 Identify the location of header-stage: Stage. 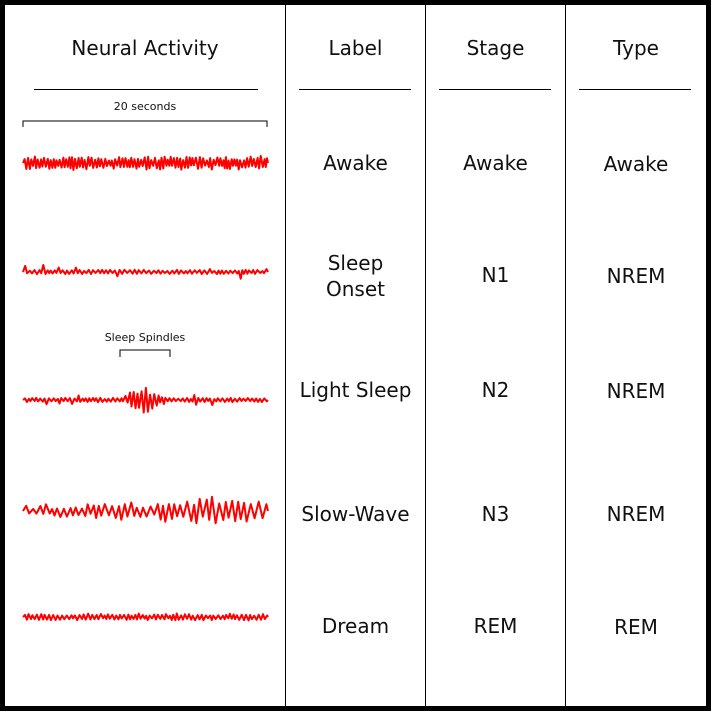
(495, 48).